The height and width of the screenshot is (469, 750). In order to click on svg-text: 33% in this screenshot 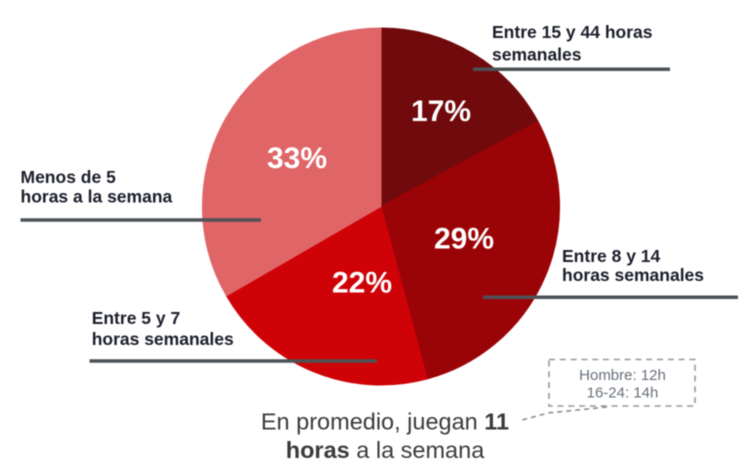, I will do `click(297, 158)`.